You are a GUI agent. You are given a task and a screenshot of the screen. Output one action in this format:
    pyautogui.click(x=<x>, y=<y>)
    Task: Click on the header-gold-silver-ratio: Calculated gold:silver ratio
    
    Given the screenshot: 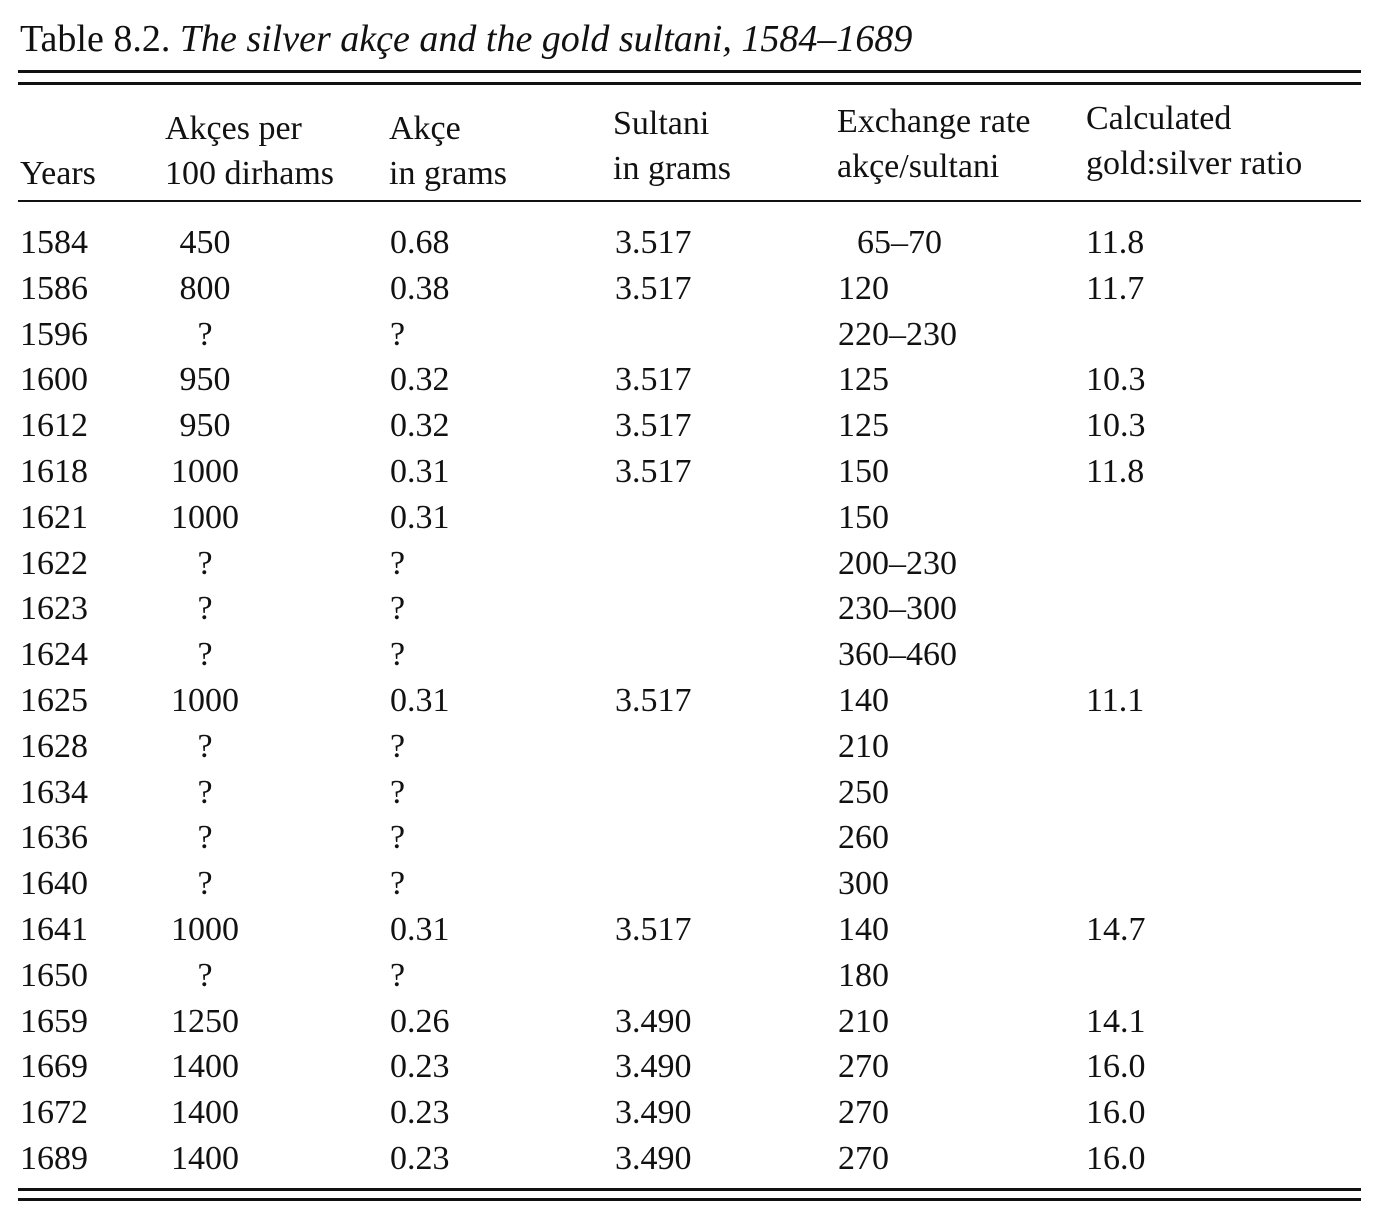 What is the action you would take?
    pyautogui.click(x=1194, y=141)
    